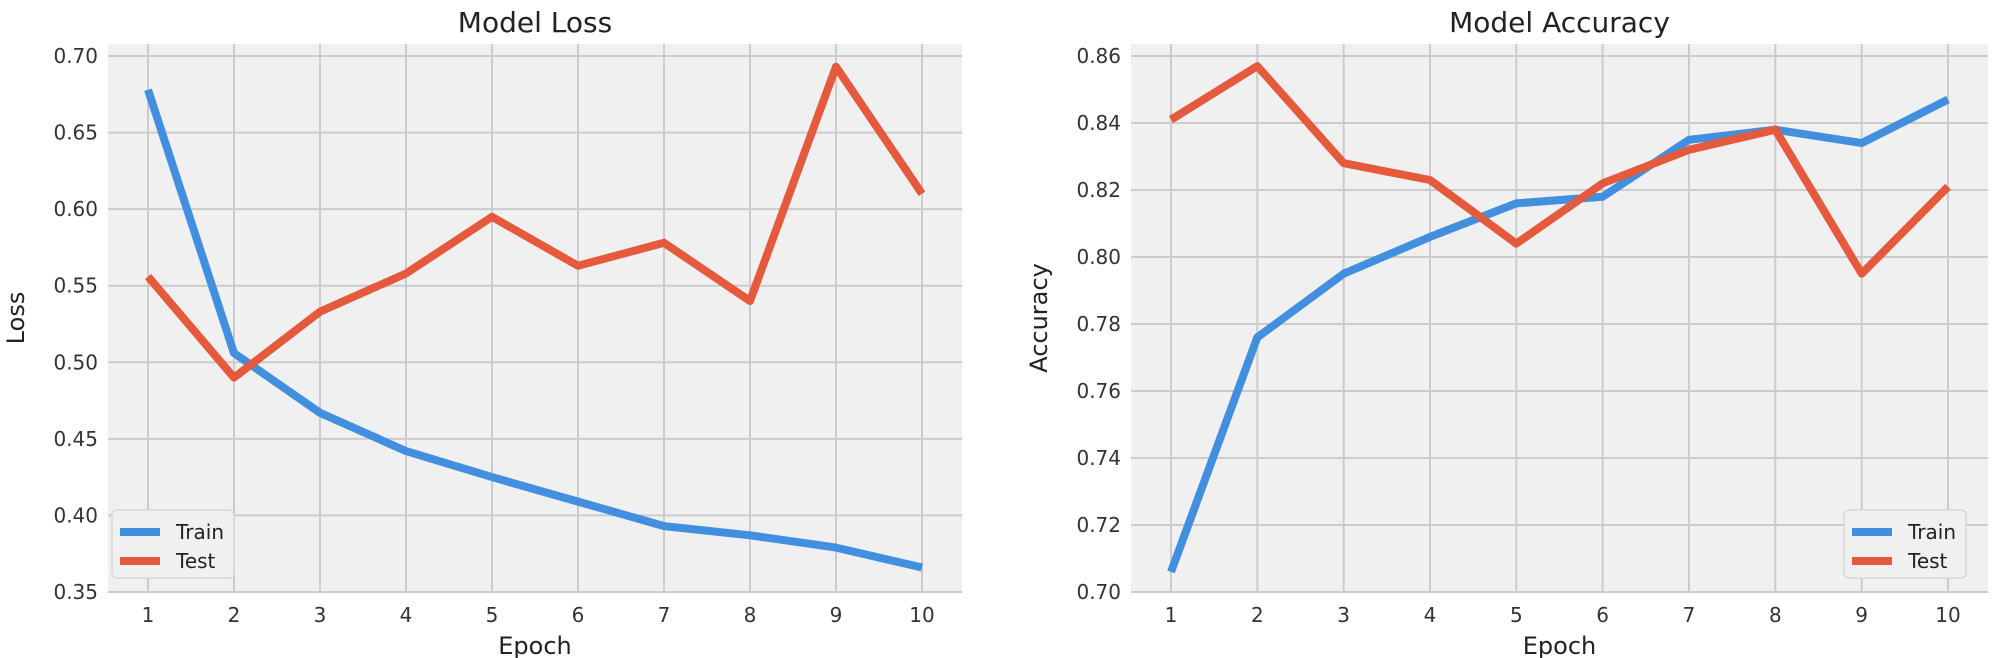 This screenshot has width=2014, height=658. Describe the element at coordinates (75, 592) in the screenshot. I see `y-tick-label: 0.35` at that location.